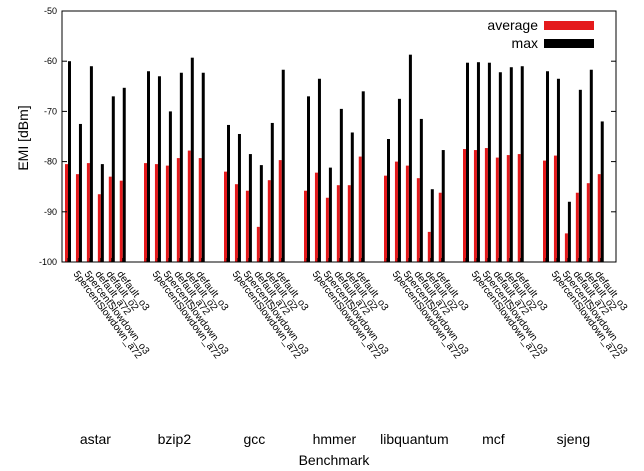 This screenshot has height=471, width=644. I want to click on y-tick-label: -100, so click(48, 262).